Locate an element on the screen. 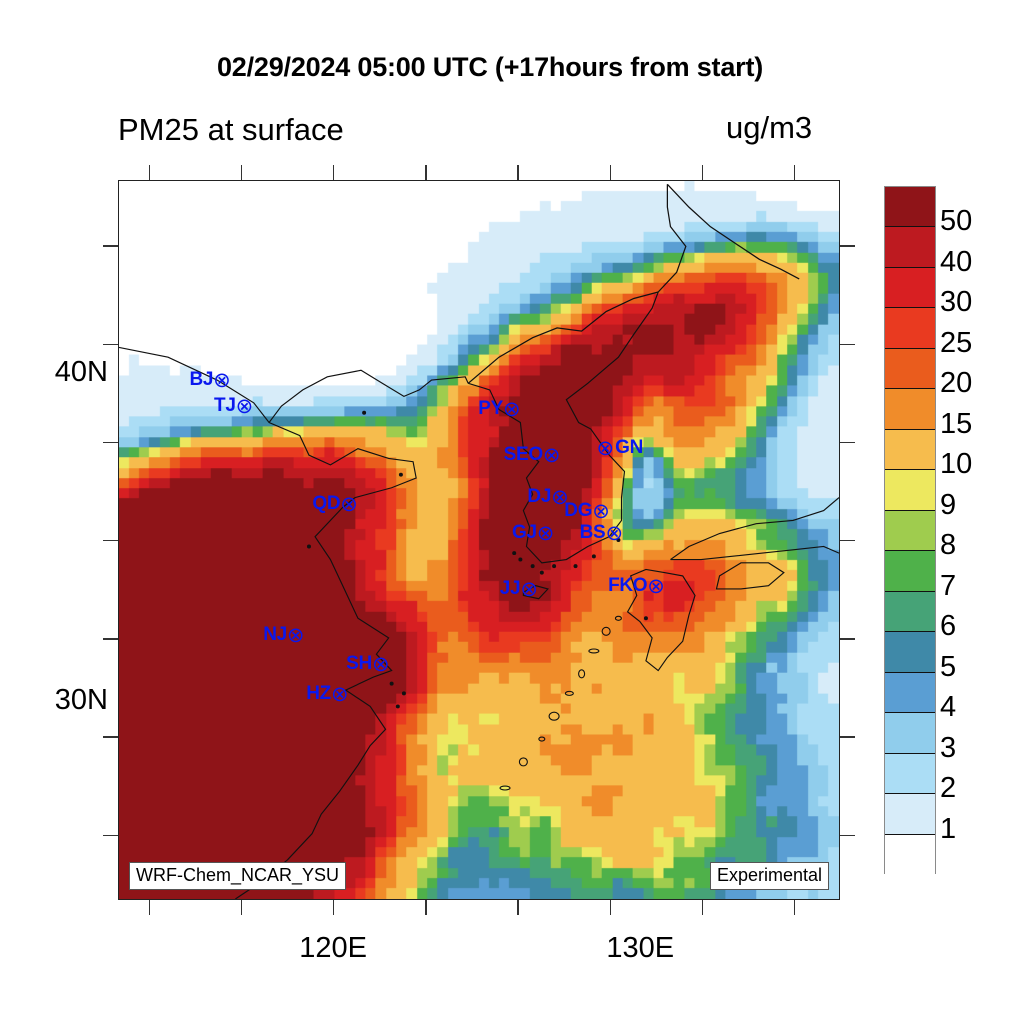 The height and width of the screenshot is (1024, 1024). city-label: FKO is located at coordinates (628, 585).